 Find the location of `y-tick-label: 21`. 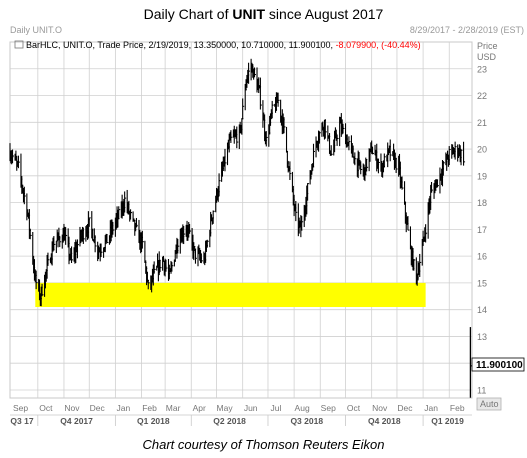

y-tick-label: 21 is located at coordinates (482, 123).